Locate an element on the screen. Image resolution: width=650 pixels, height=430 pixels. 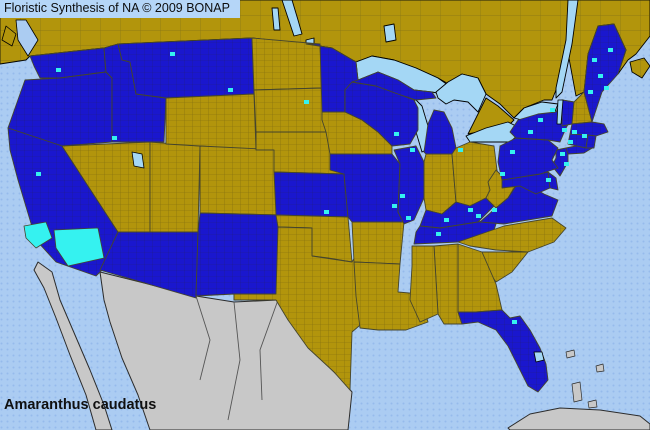
vancouver-island is located at coordinates (9, 36).